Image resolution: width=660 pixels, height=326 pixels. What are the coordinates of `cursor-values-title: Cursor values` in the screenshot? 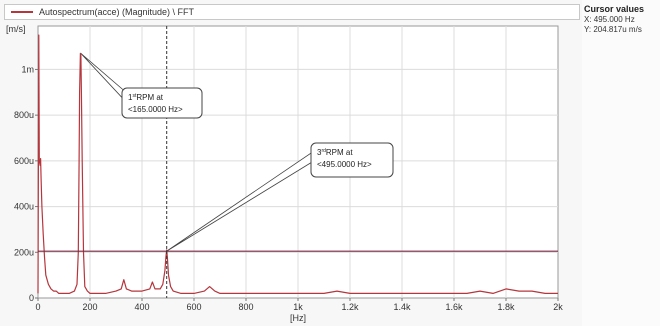 It's located at (614, 9).